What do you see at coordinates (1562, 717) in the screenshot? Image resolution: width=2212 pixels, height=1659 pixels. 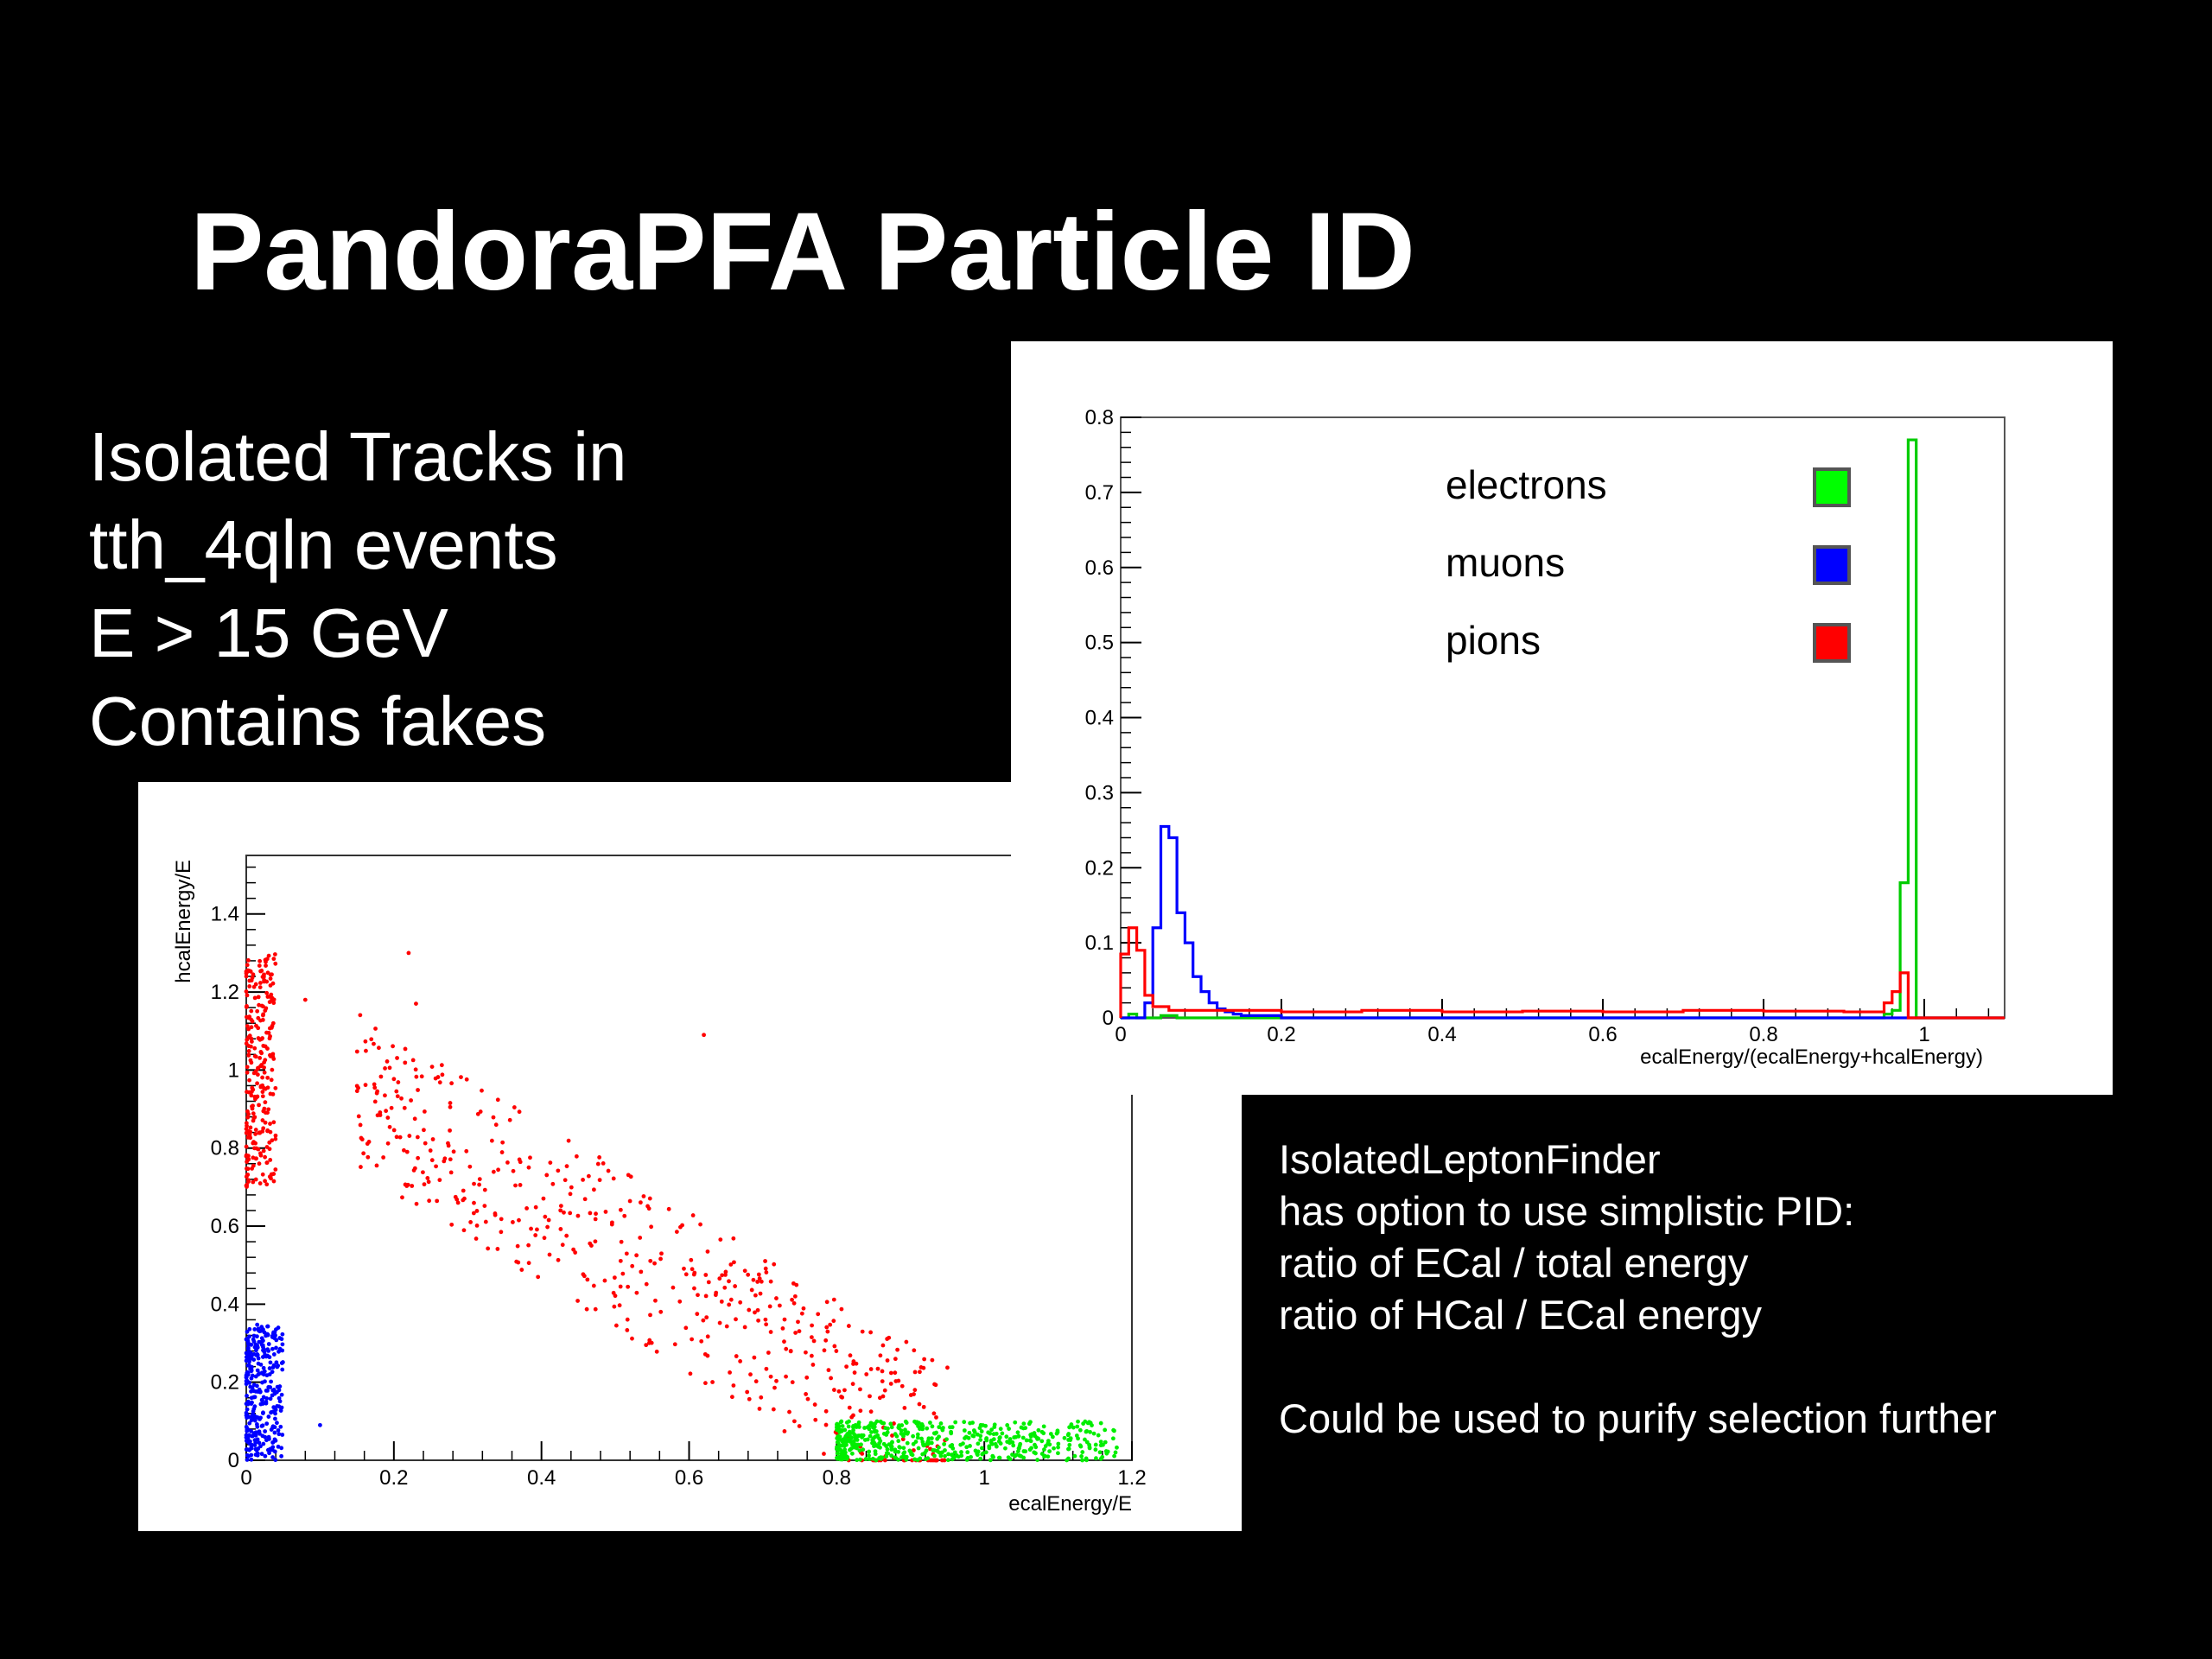 I see `histogram-frame` at bounding box center [1562, 717].